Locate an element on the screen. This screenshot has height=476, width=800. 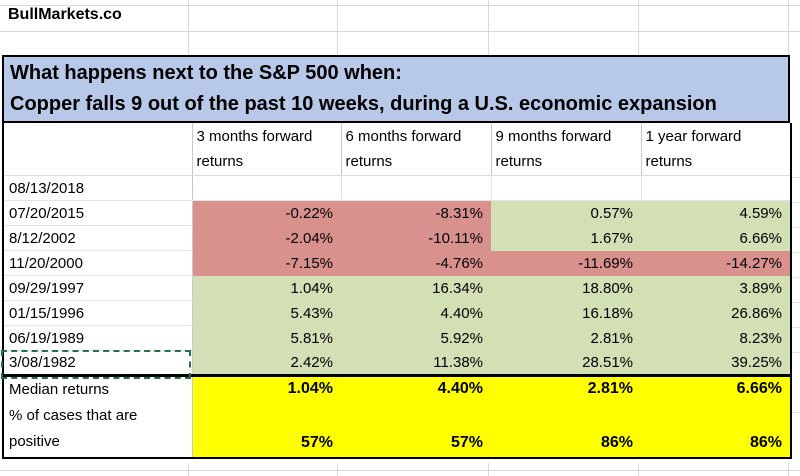
value-cell: -0.22% is located at coordinates (266, 213).